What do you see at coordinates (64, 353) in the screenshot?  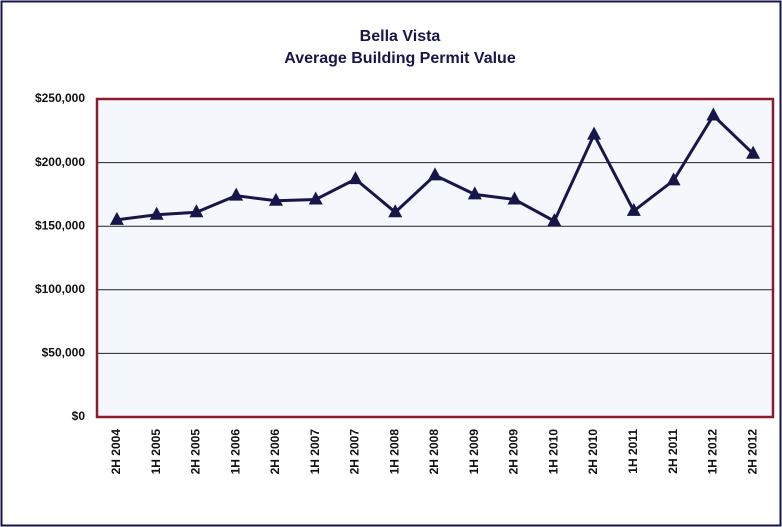 I see `y-tick-label: $50,000` at bounding box center [64, 353].